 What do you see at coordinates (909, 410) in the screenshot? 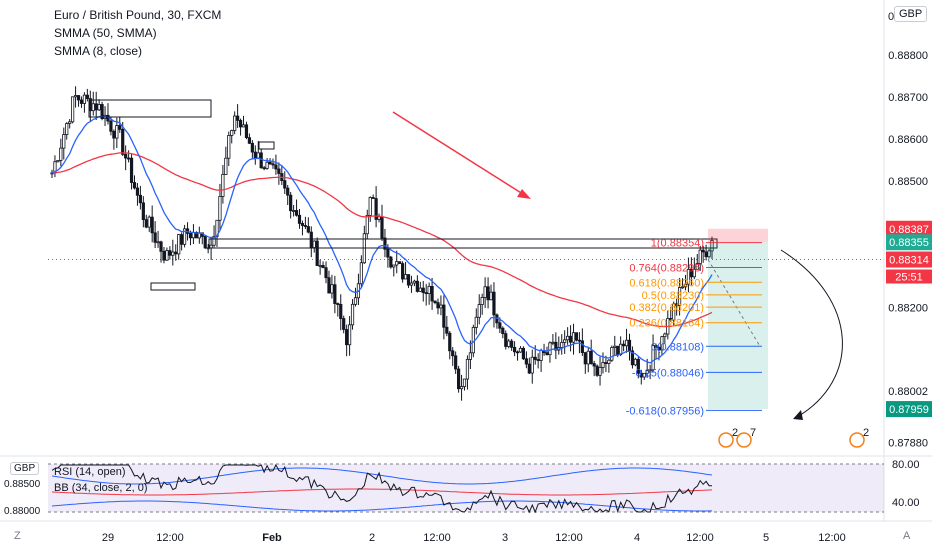
I see `target-price-tag: 0.87959` at bounding box center [909, 410].